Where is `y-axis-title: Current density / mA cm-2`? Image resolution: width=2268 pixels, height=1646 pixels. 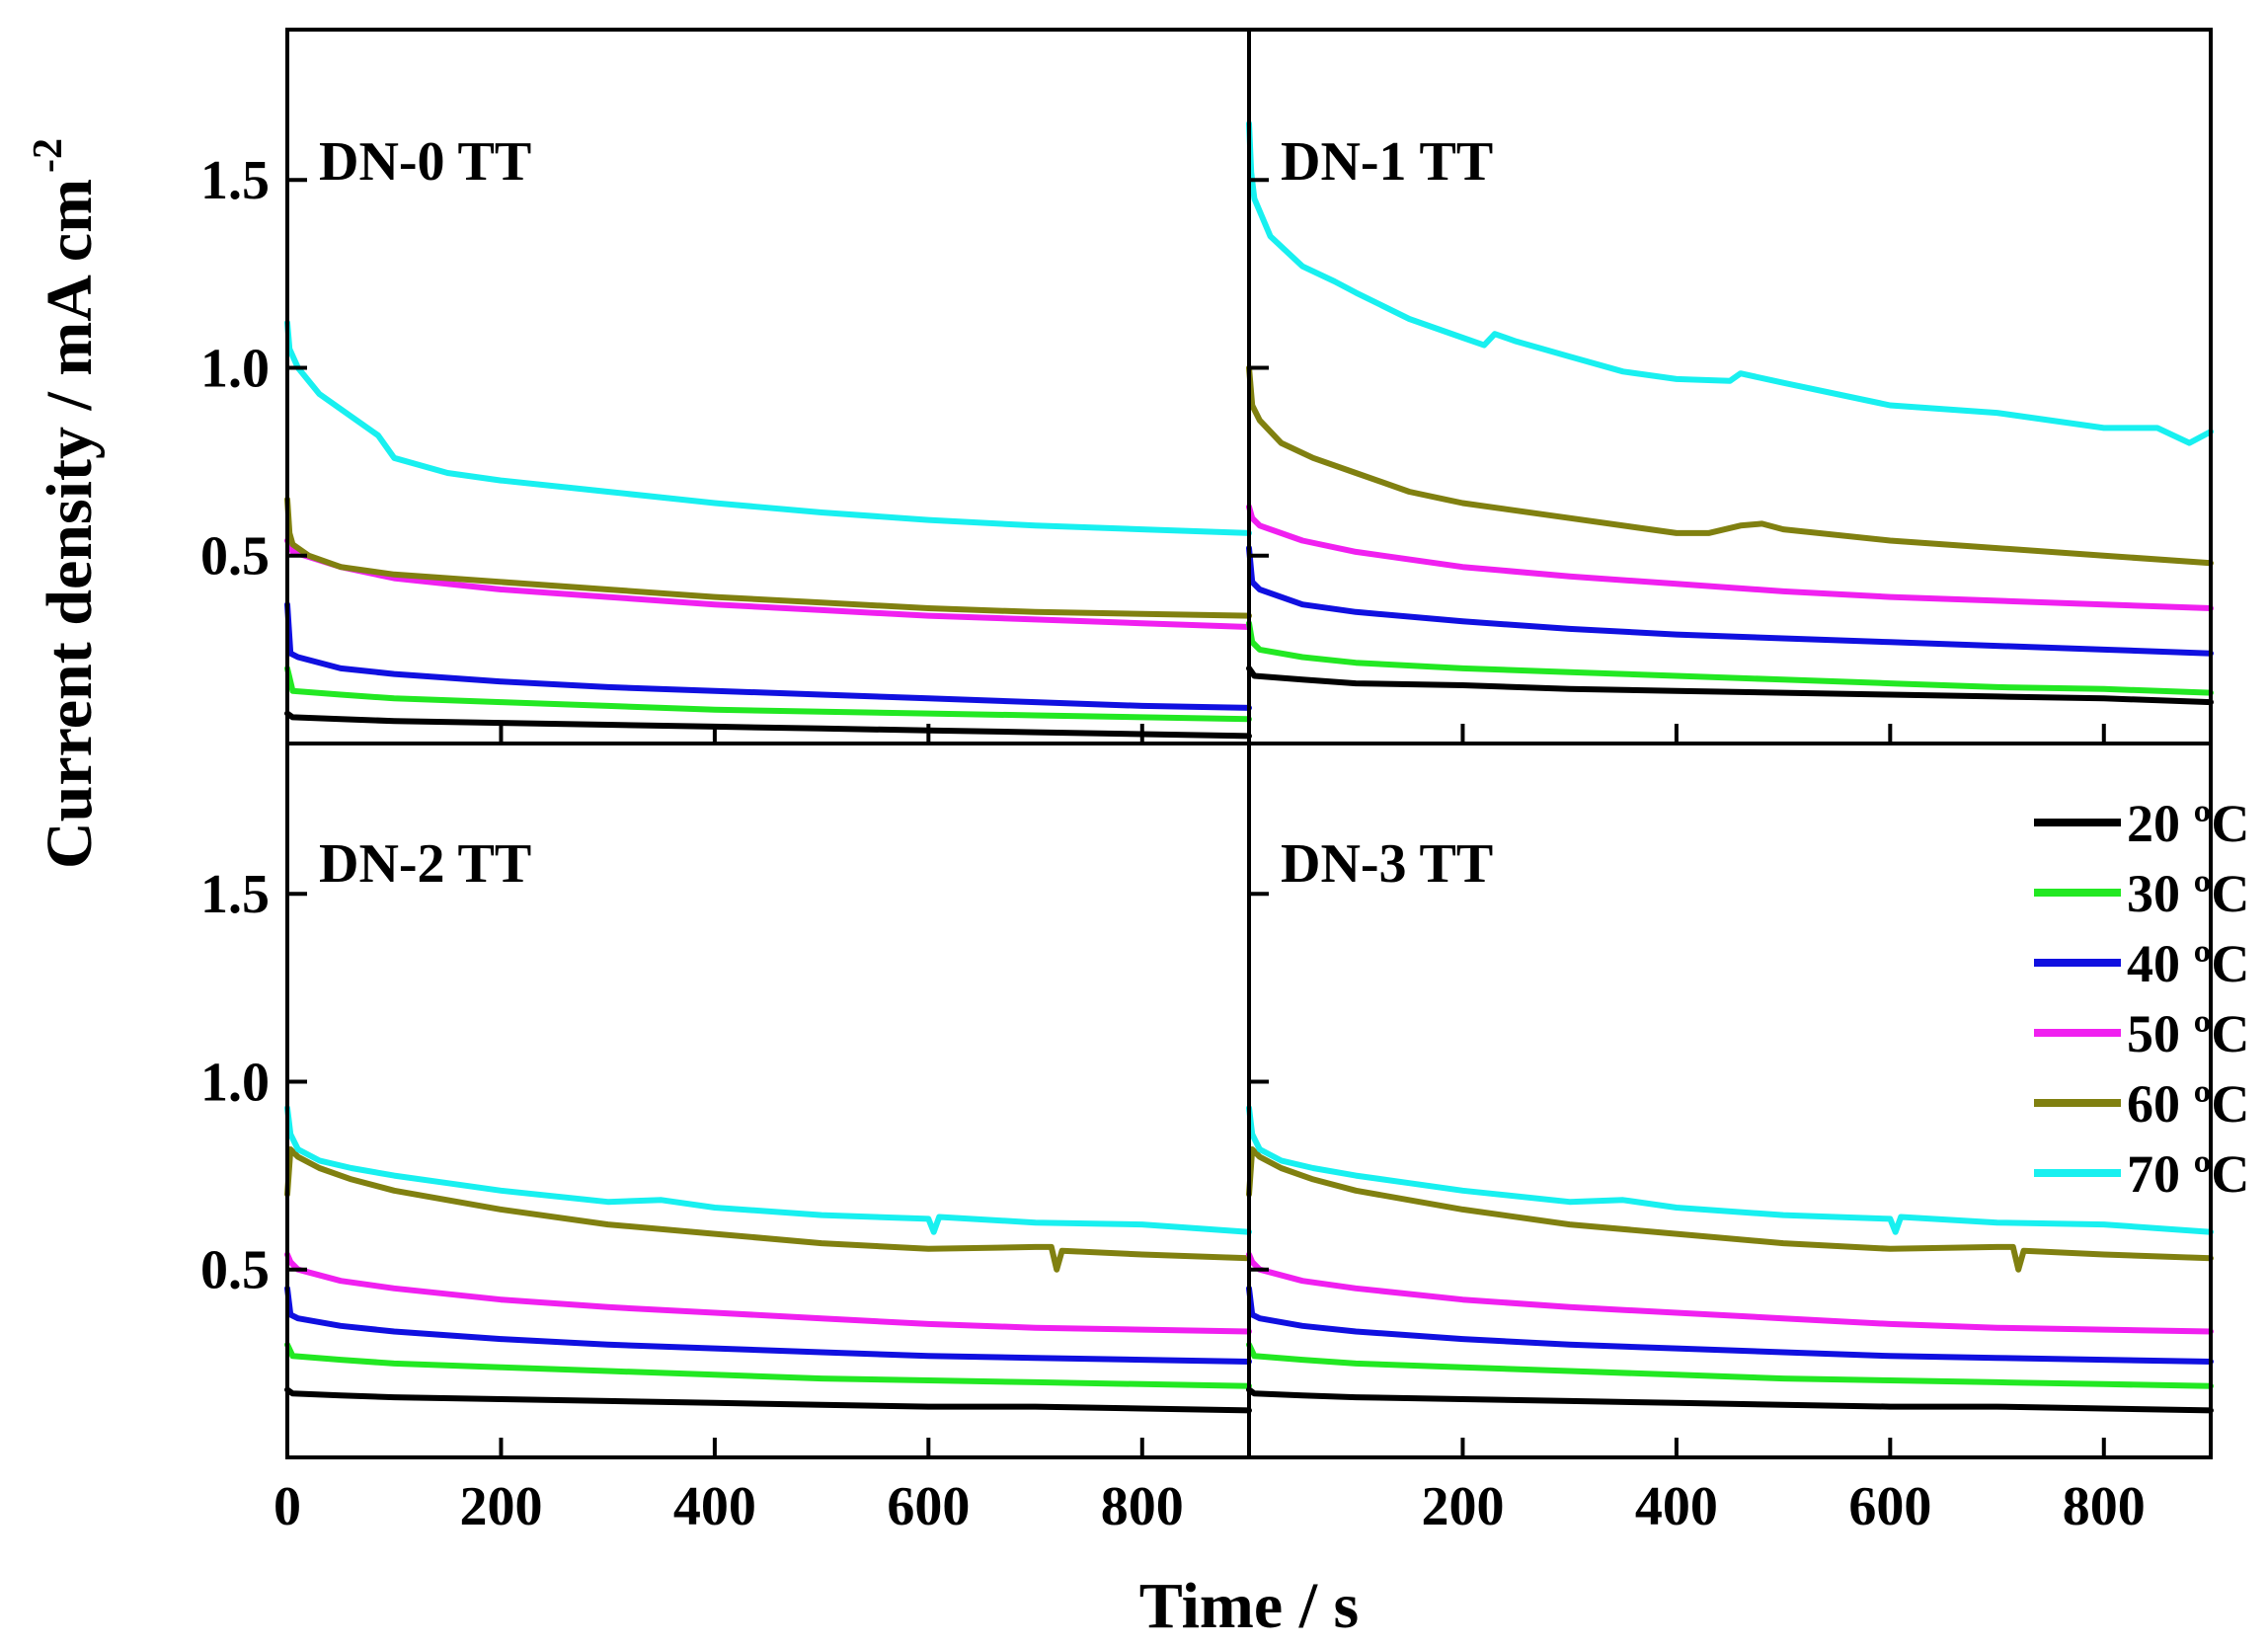
y-axis-title: Current density / mA cm-2 is located at coordinates (66, 504).